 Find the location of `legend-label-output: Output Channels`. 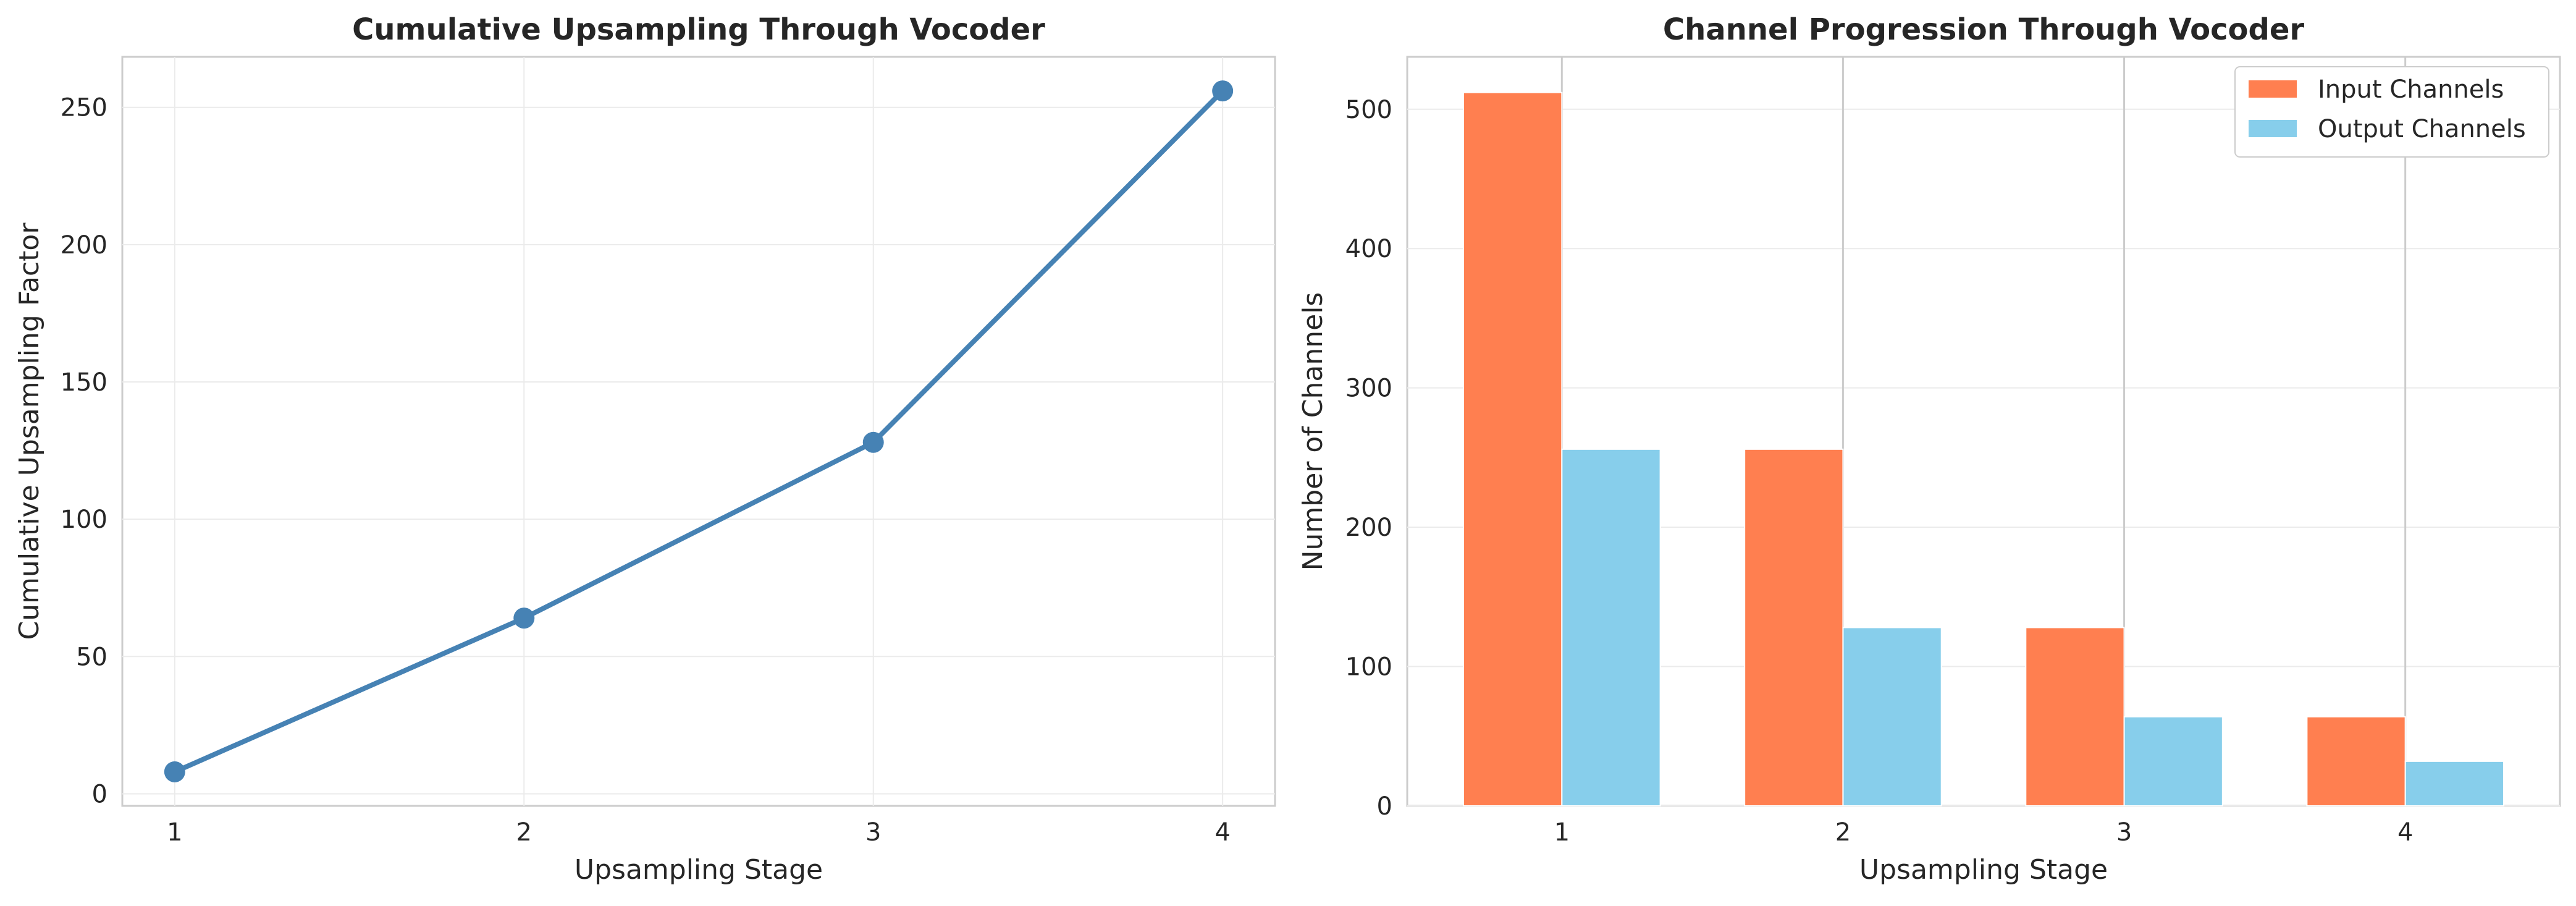

legend-label-output: Output Channels is located at coordinates (2422, 129).